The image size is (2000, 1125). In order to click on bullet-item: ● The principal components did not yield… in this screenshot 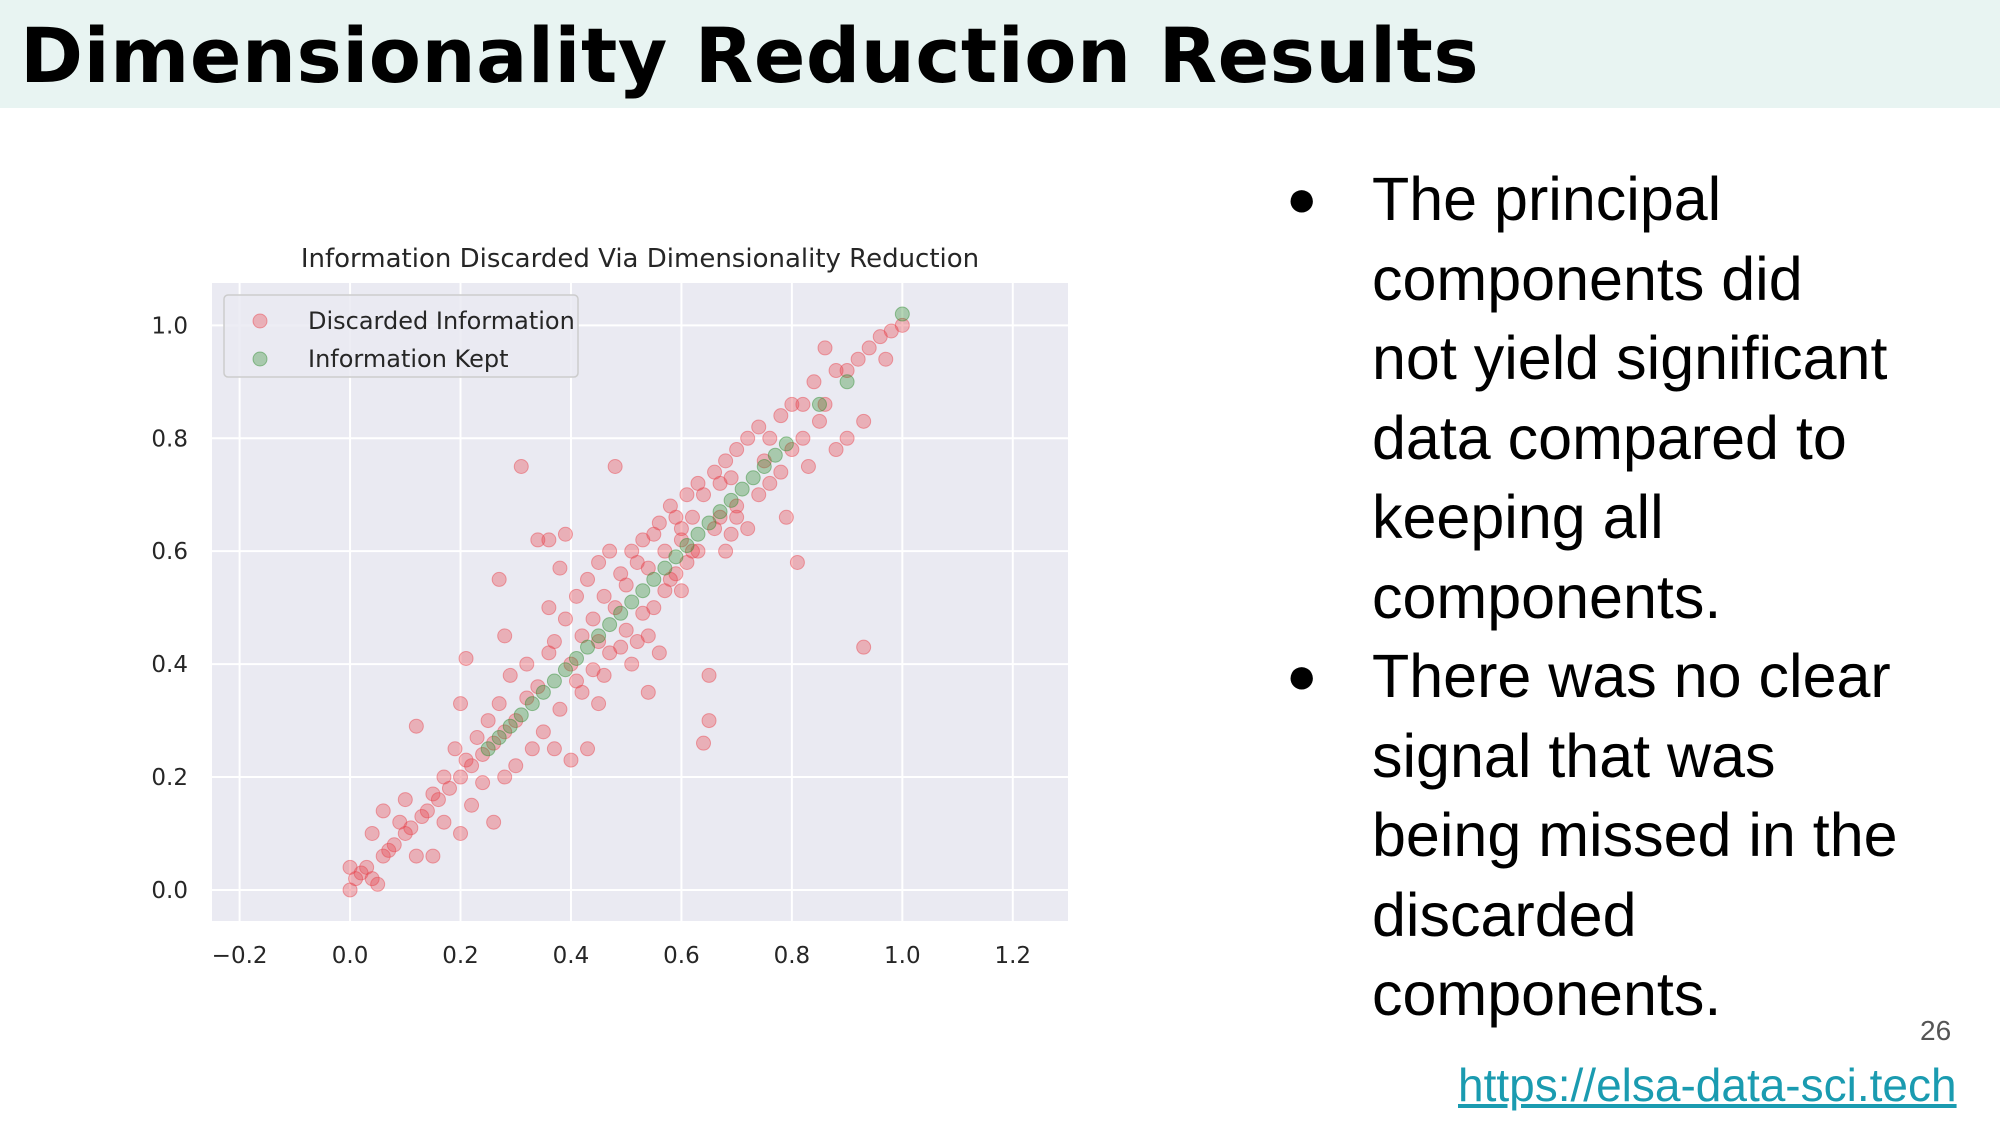, I will do `click(1630, 398)`.